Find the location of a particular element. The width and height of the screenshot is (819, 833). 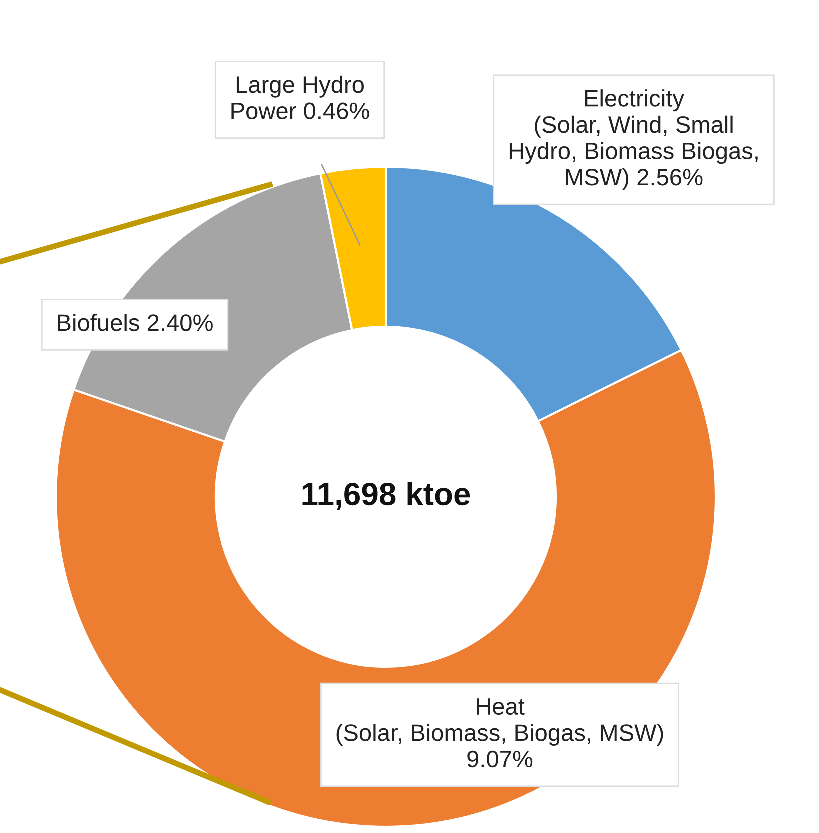

slice-label: Large Hydro Power 0.46% is located at coordinates (301, 98).